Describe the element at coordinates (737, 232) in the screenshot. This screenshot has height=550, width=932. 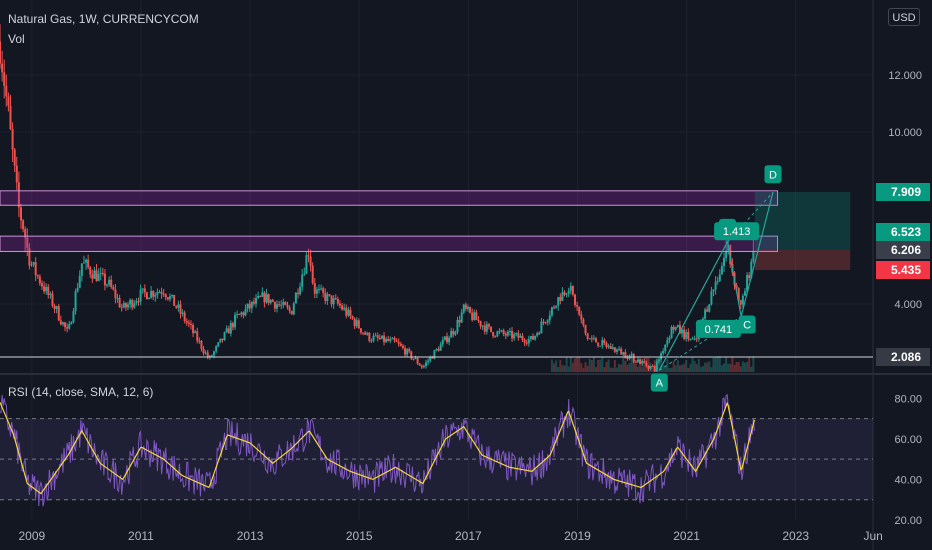
I see `pattern-ratio-text: 1.413` at that location.